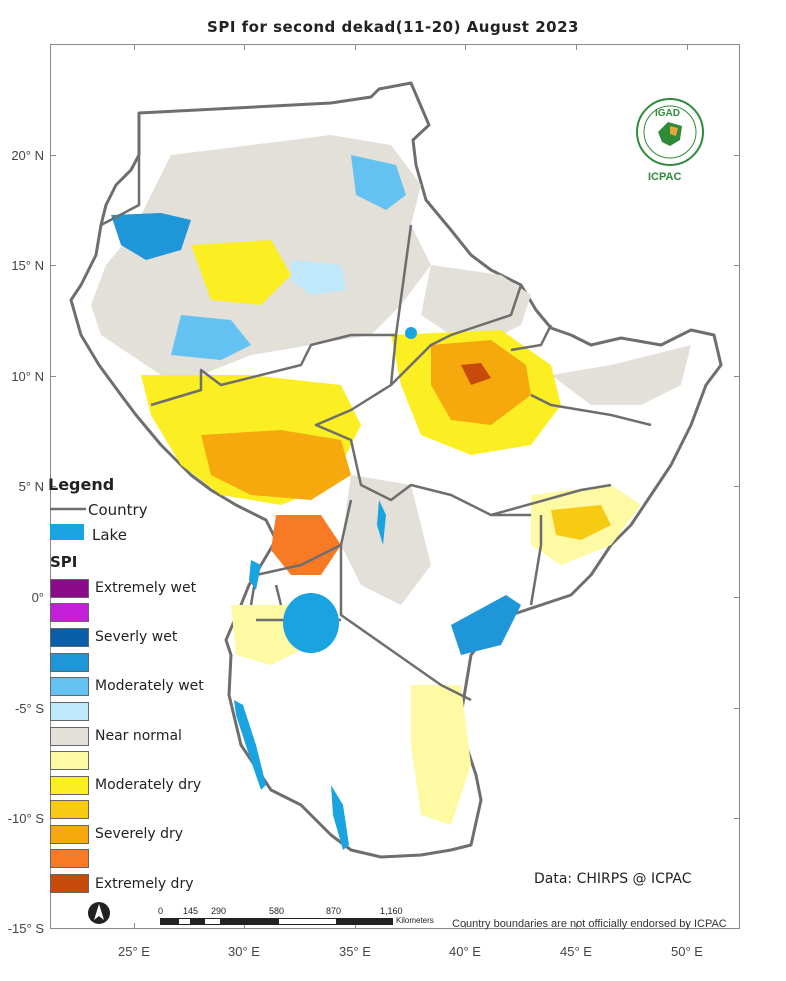 Image resolution: width=786 pixels, height=981 pixels. What do you see at coordinates (415, 920) in the screenshot?
I see `scale-unit: Kilometers` at bounding box center [415, 920].